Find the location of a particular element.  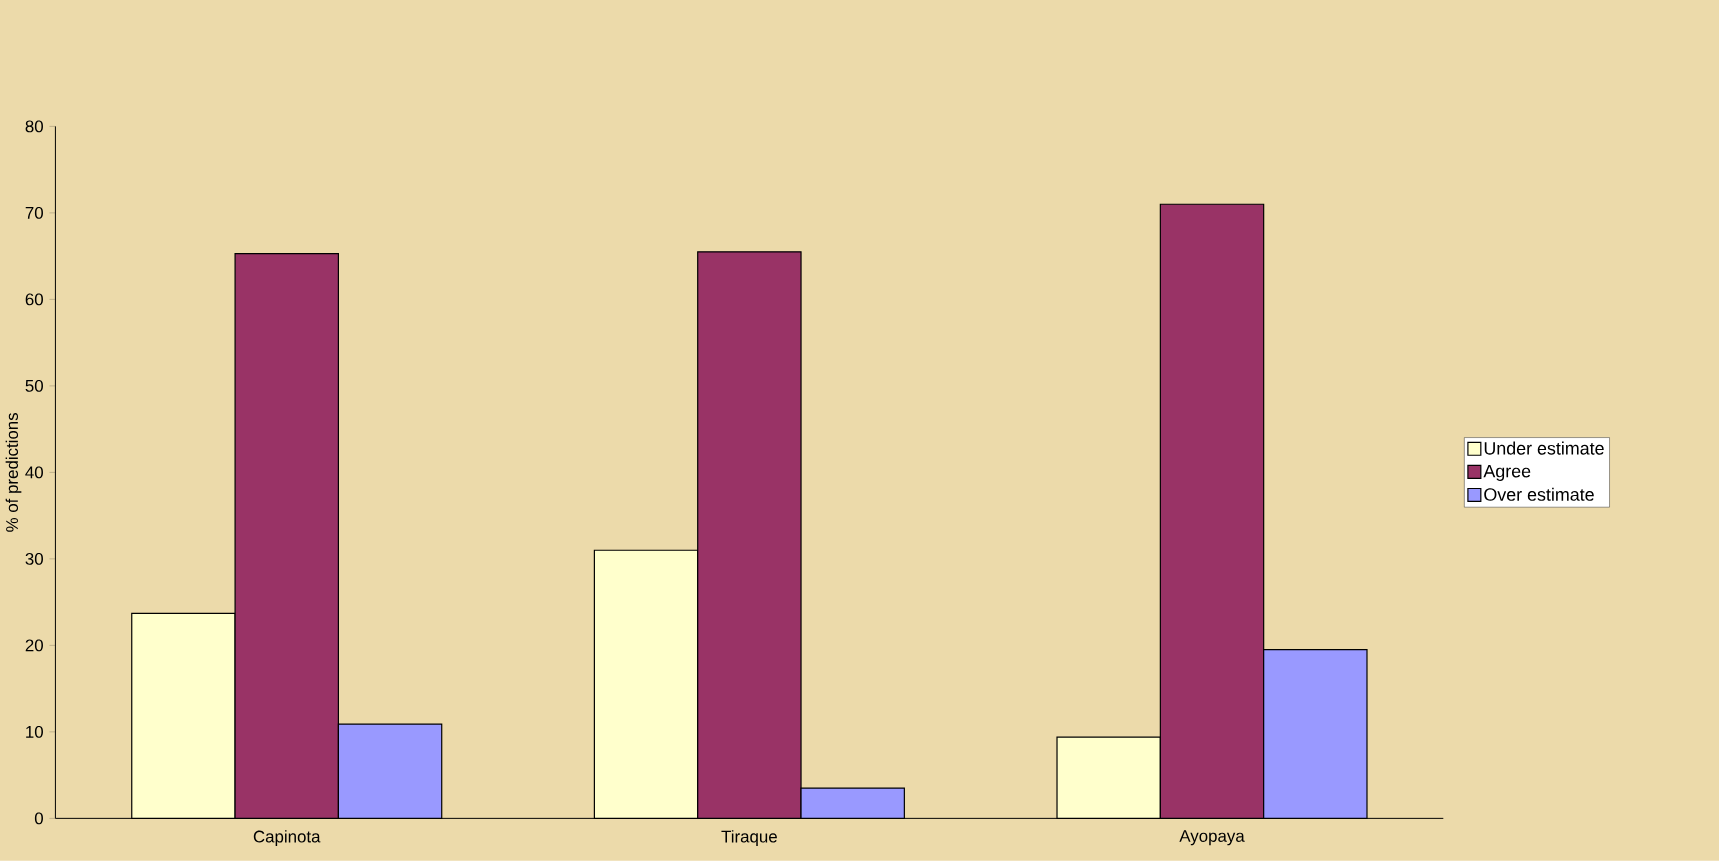

x-tick-label: Ayopaya is located at coordinates (1212, 838).